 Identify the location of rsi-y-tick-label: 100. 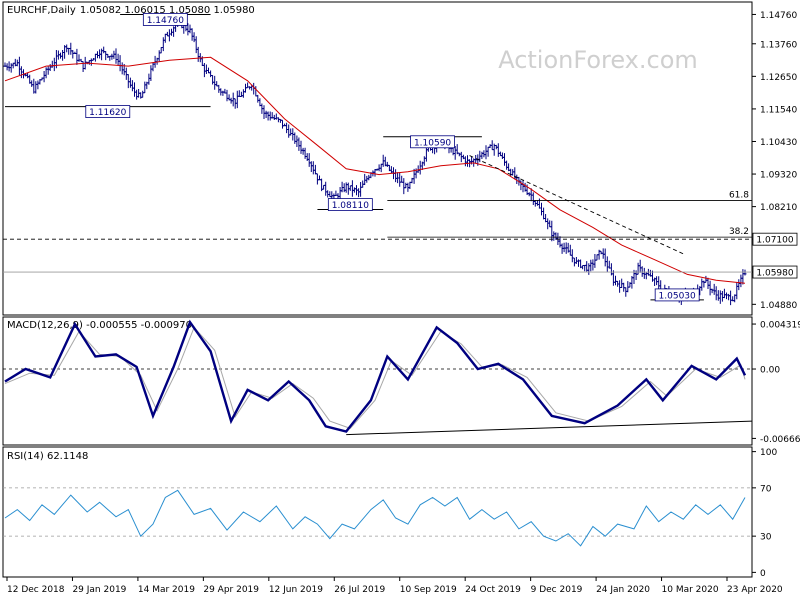
(768, 453).